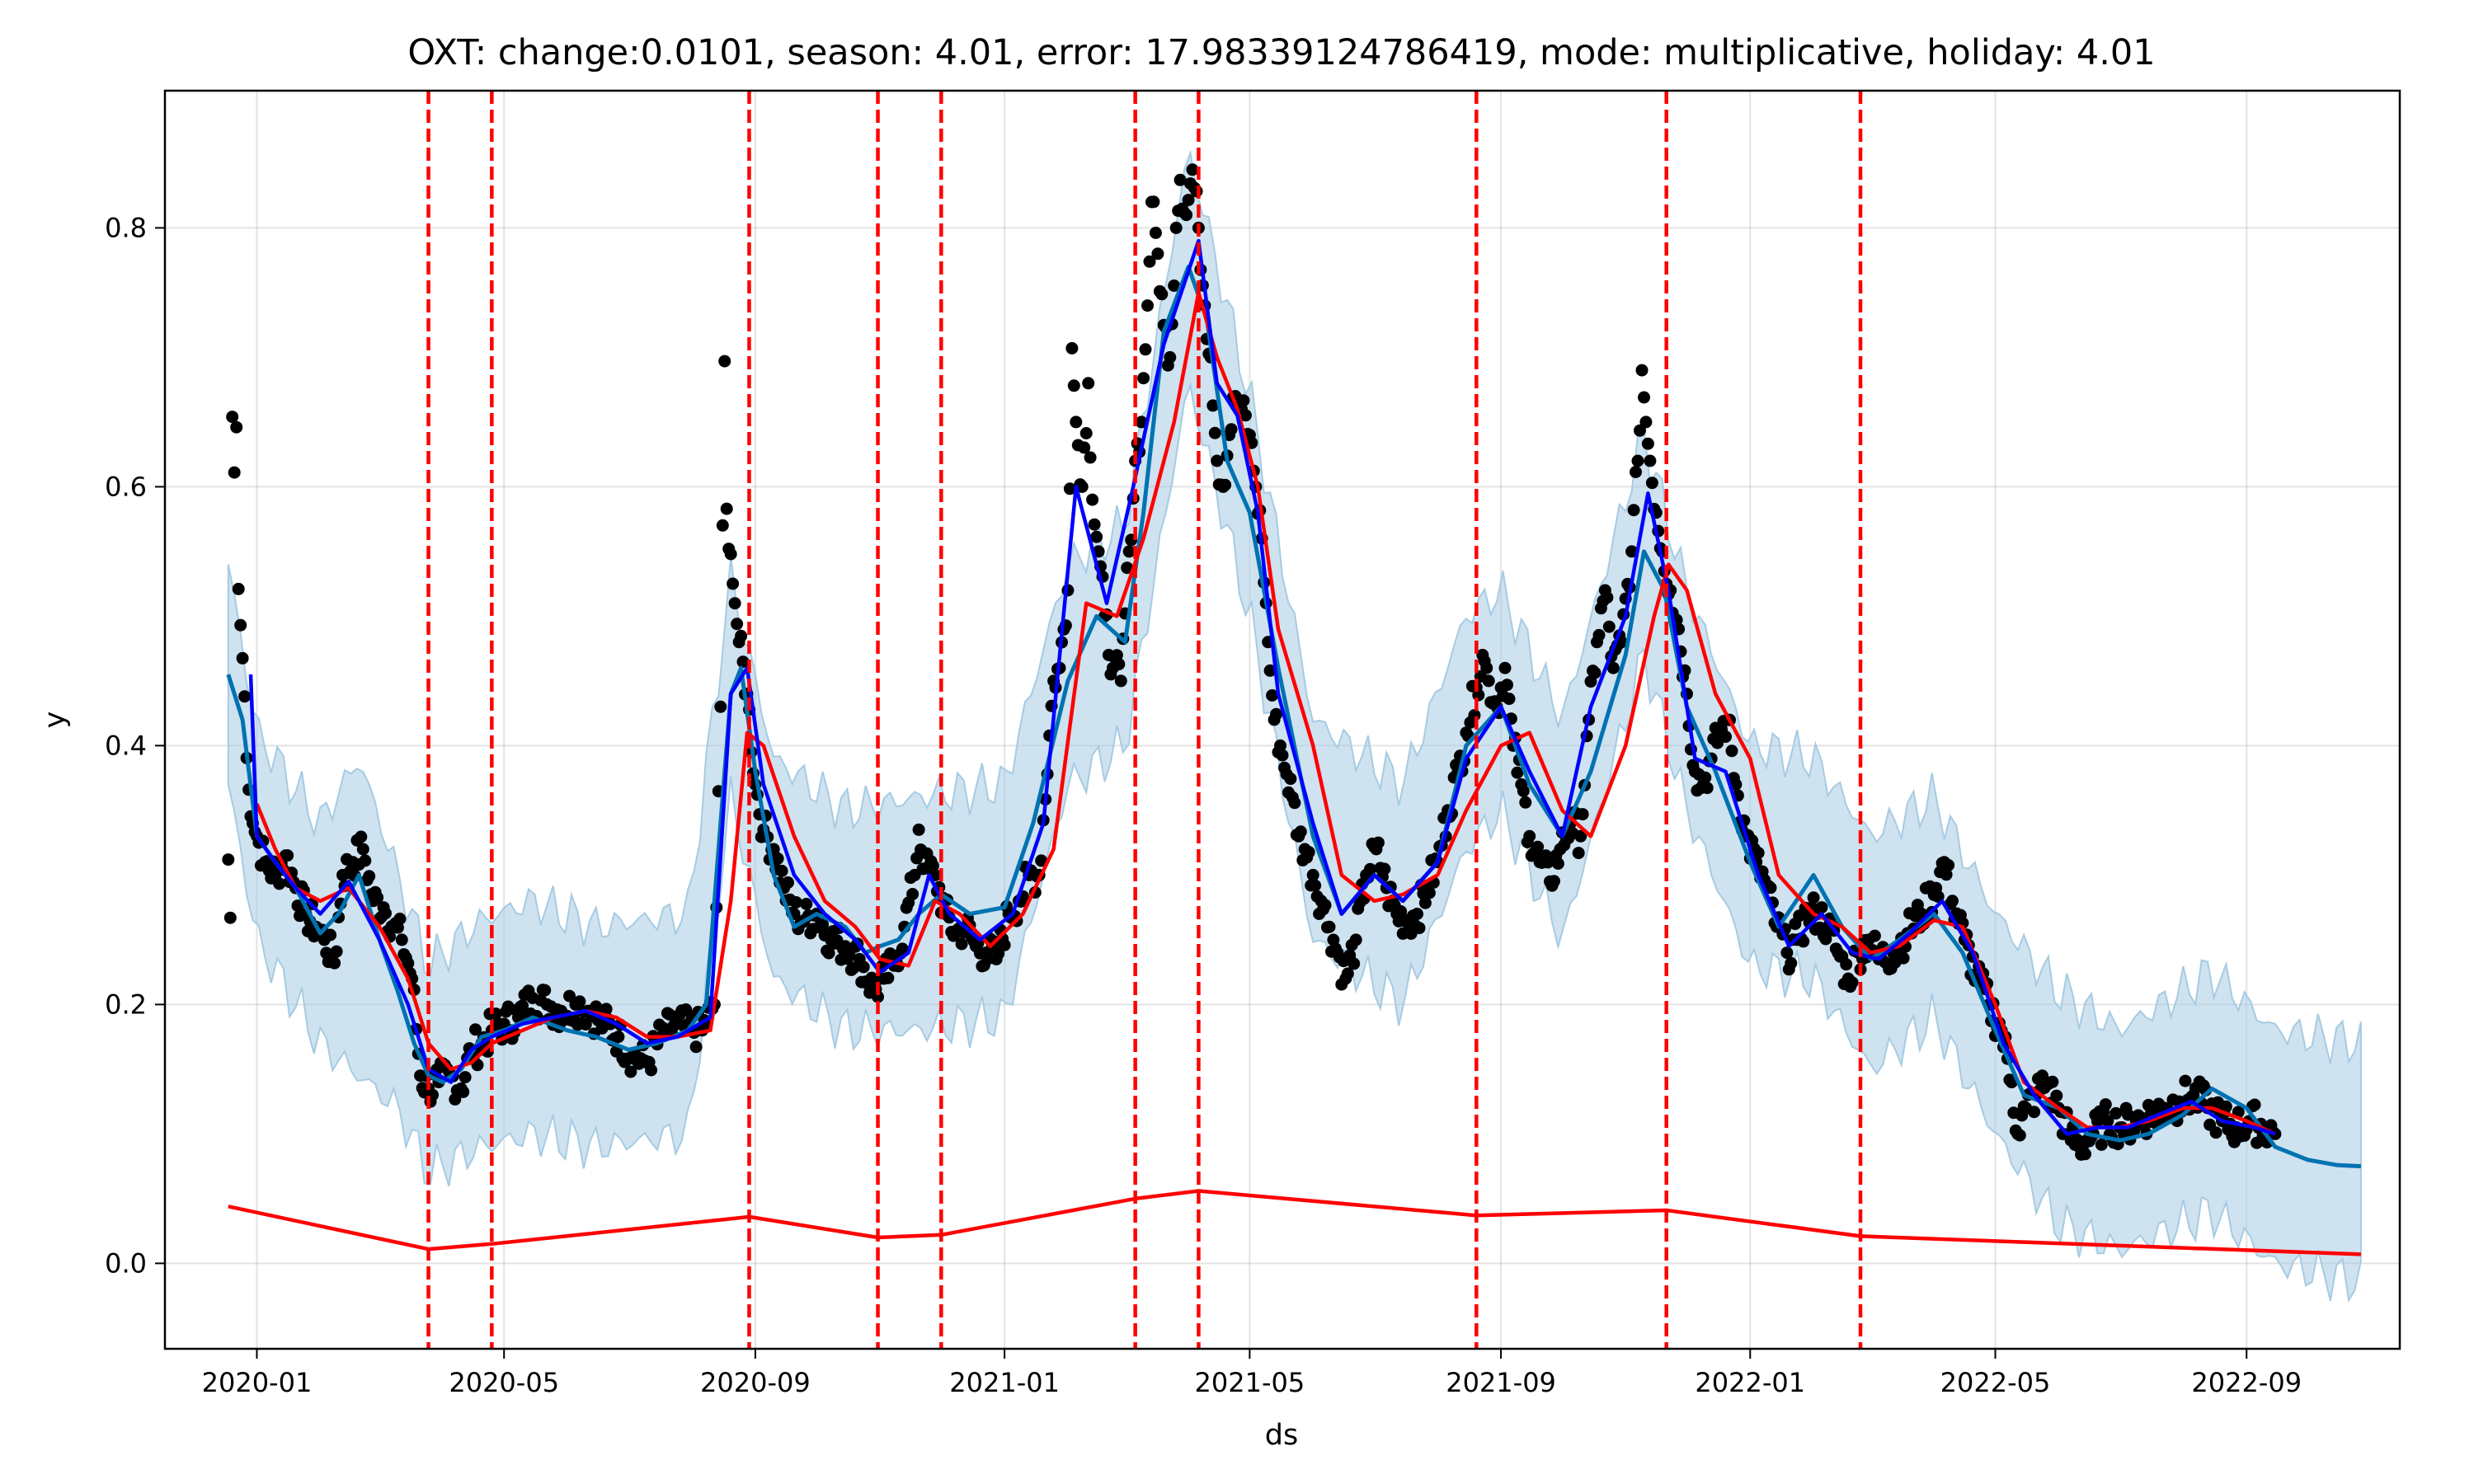 This screenshot has height=1484, width=2474. What do you see at coordinates (1281, 1435) in the screenshot?
I see `x-axis-label: ds` at bounding box center [1281, 1435].